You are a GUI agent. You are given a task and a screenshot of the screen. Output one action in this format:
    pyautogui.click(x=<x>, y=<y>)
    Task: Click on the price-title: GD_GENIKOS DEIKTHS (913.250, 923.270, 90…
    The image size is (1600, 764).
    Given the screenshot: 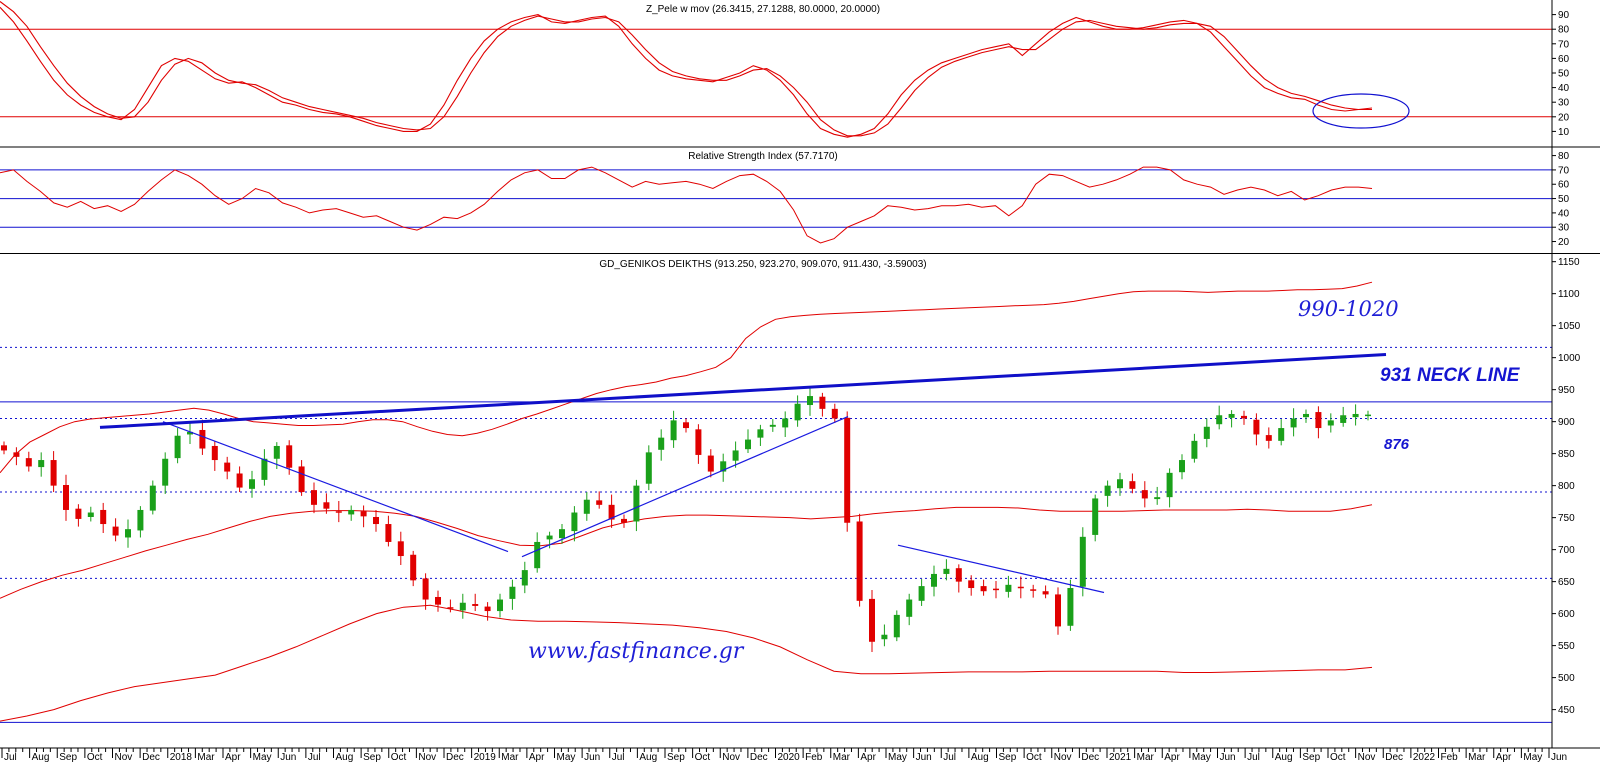 What is the action you would take?
    pyautogui.click(x=762, y=264)
    